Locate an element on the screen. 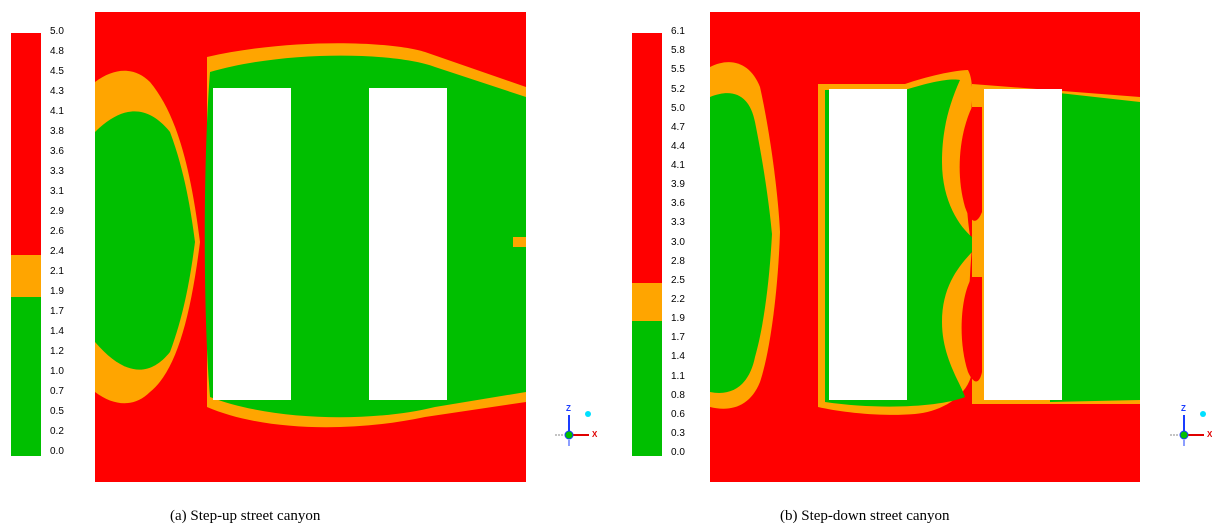  legend-tick: 5.5 is located at coordinates (678, 69).